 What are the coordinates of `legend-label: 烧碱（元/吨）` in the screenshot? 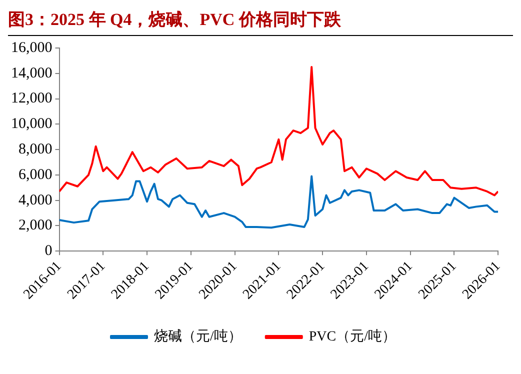 It's located at (198, 336).